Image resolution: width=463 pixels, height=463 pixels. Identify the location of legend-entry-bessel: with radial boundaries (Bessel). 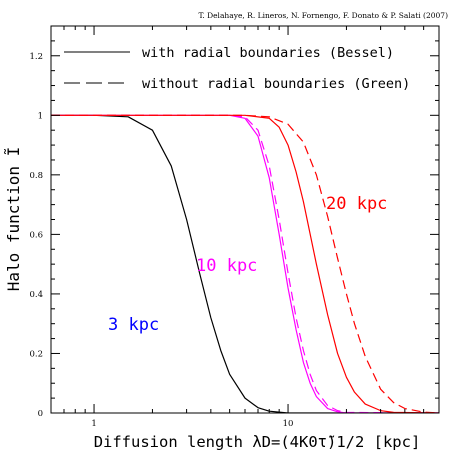
(268, 53).